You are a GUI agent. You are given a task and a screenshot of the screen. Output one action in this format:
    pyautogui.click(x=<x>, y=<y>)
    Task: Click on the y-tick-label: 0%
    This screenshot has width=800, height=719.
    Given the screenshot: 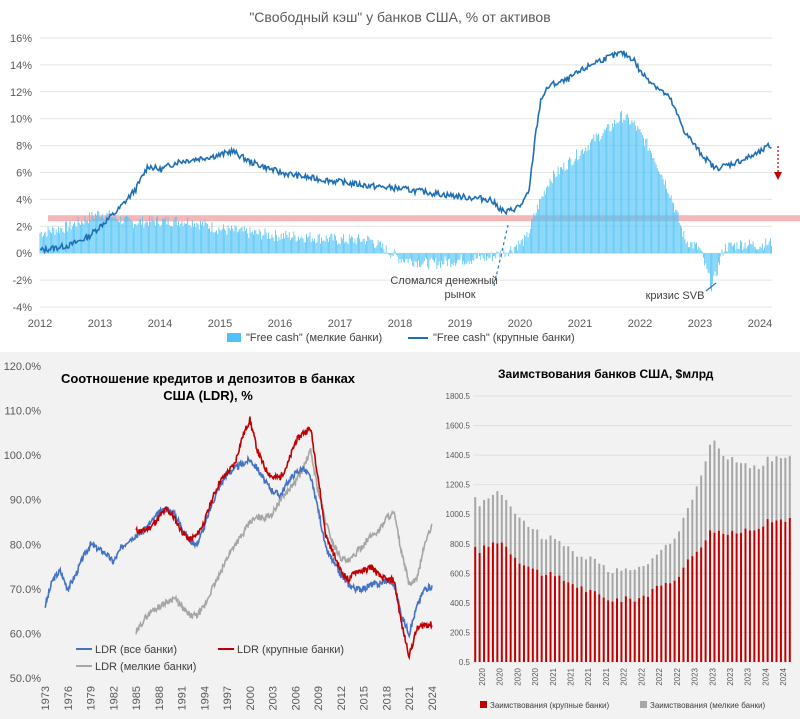 What is the action you would take?
    pyautogui.click(x=24, y=254)
    